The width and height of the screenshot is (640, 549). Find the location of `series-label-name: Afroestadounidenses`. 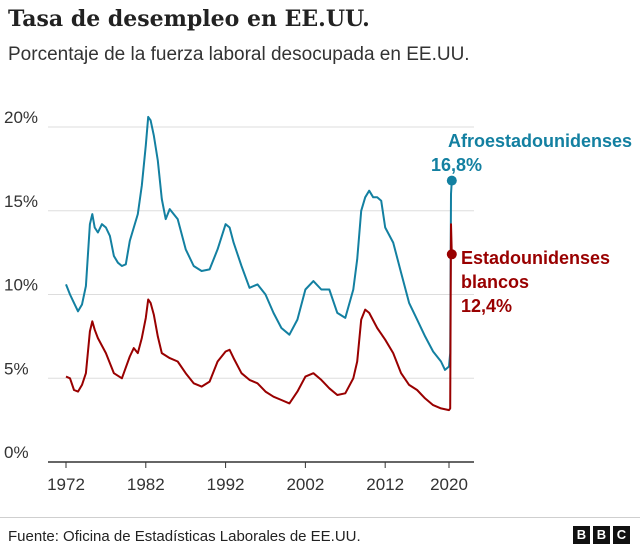

series-label-name: Afroestadounidenses is located at coordinates (540, 141).